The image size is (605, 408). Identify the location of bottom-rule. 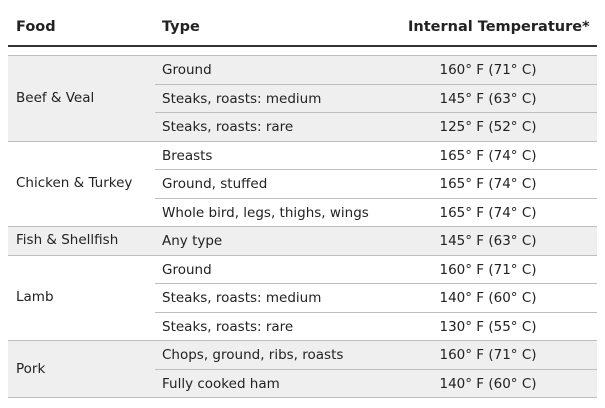
(302, 397).